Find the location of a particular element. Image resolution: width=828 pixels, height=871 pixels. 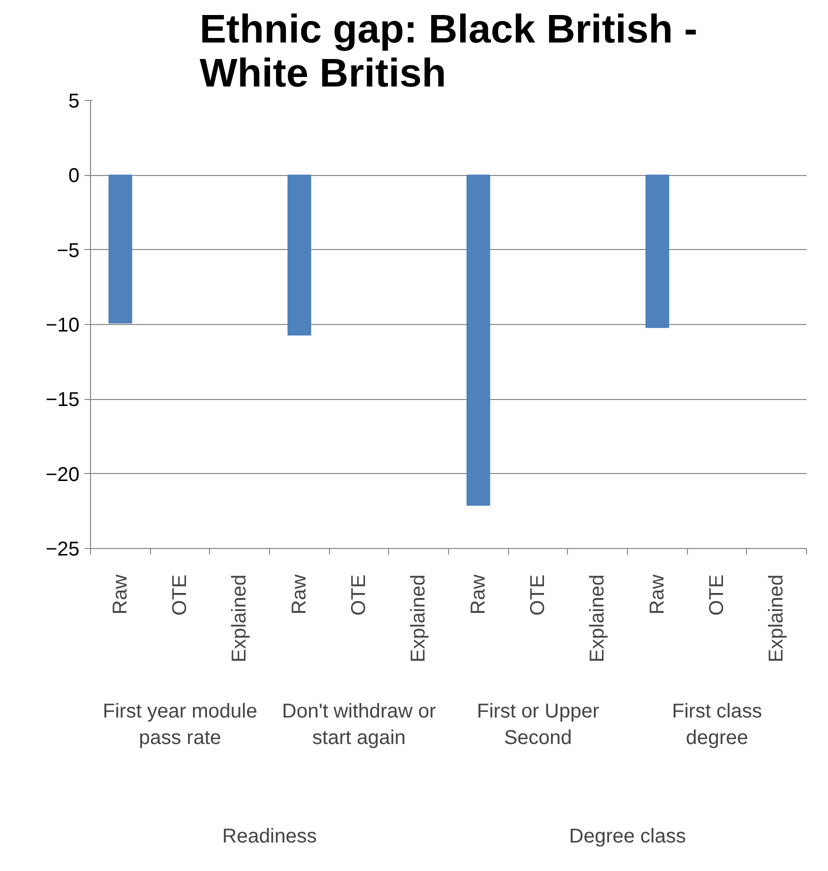

text: Readiness is located at coordinates (269, 837).